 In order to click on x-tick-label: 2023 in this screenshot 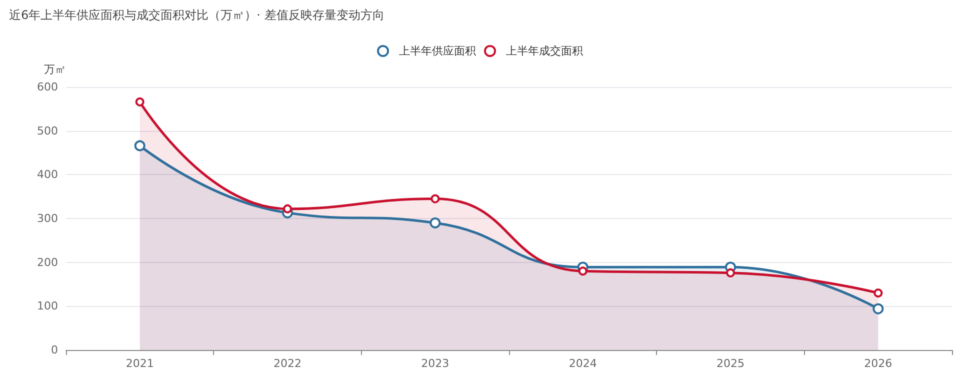, I will do `click(435, 363)`.